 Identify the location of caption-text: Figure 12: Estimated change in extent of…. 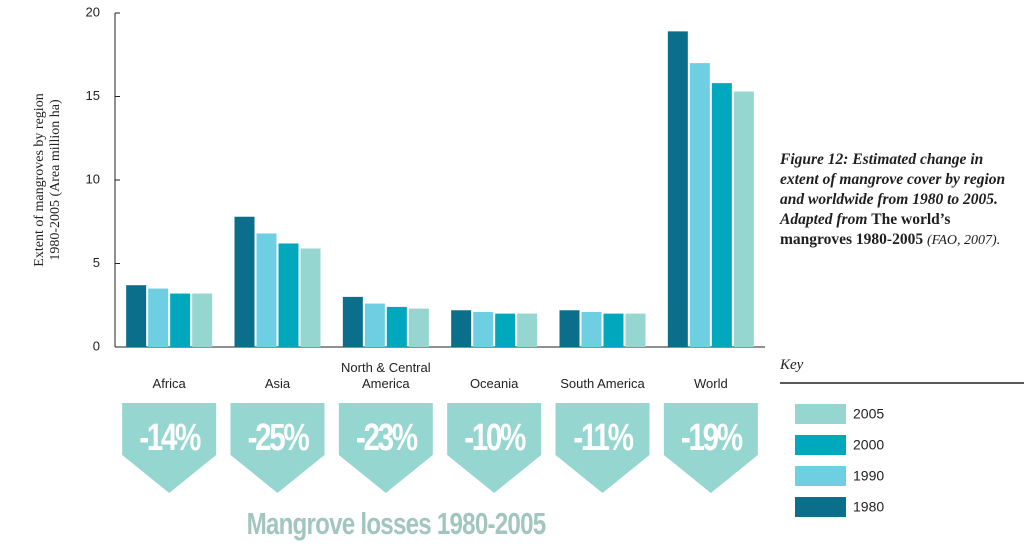
(893, 179).